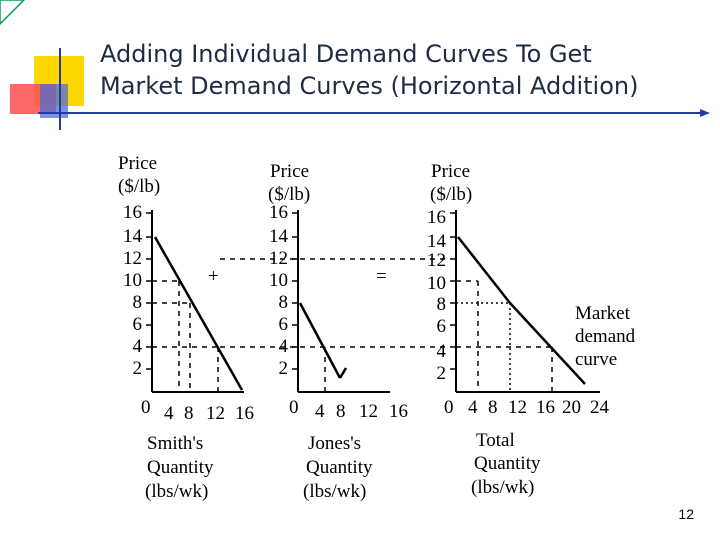  I want to click on market-y-tick: 10, so click(436, 283).